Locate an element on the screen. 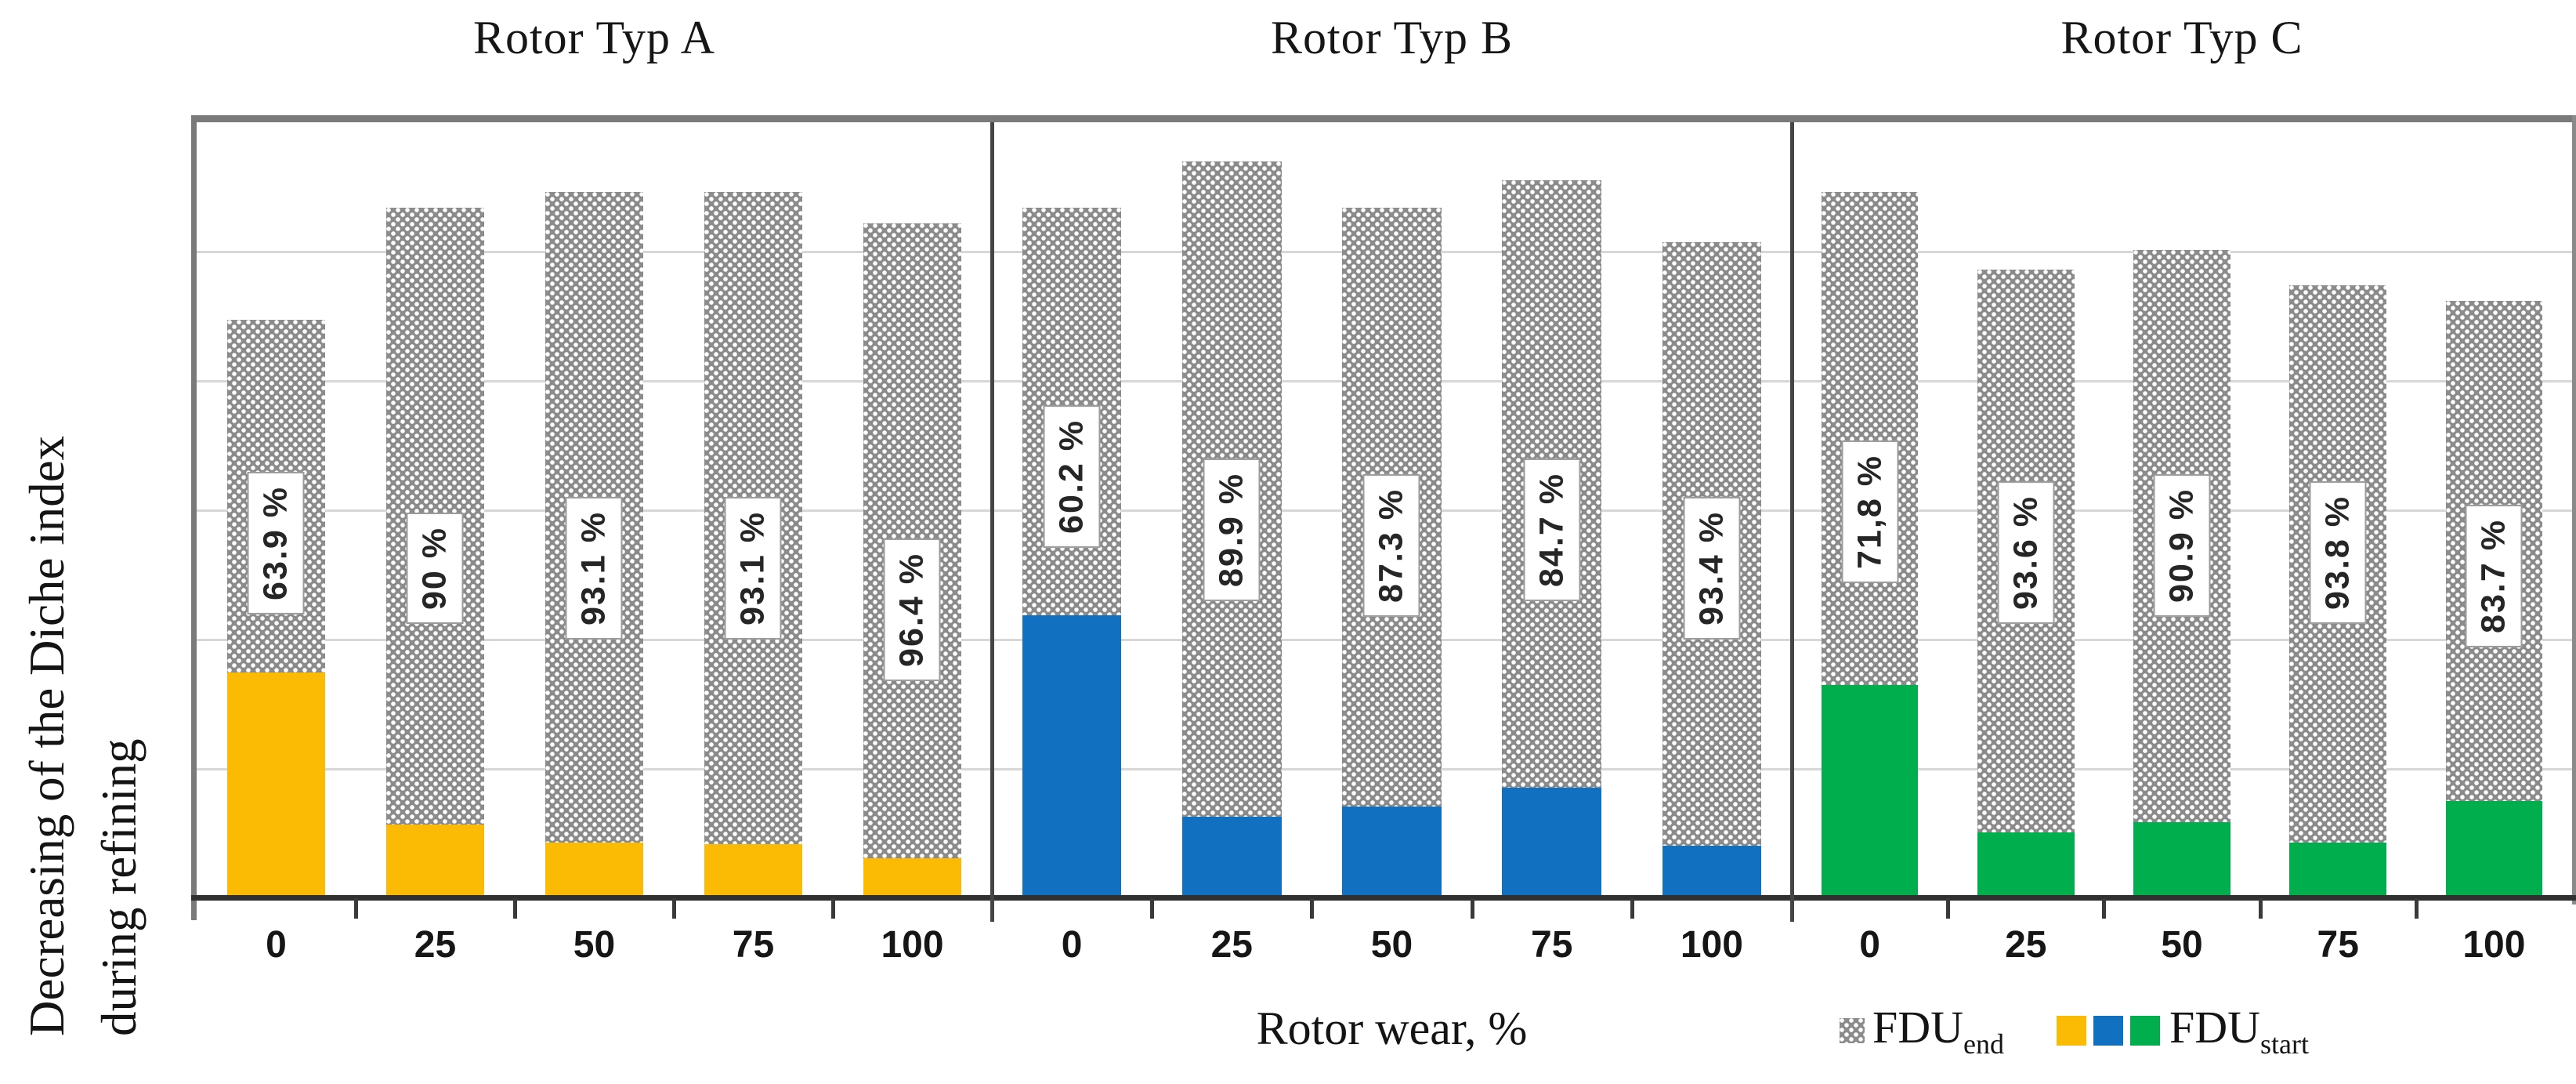  bar-a-75: 93.1 % is located at coordinates (753, 545).